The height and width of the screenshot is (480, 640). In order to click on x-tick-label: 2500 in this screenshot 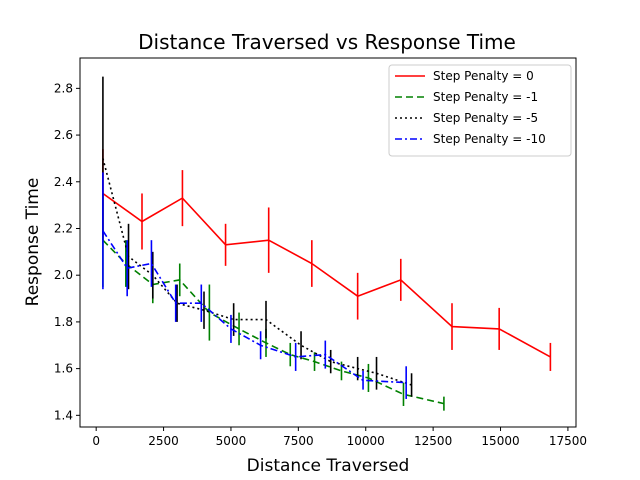, I will do `click(163, 441)`.